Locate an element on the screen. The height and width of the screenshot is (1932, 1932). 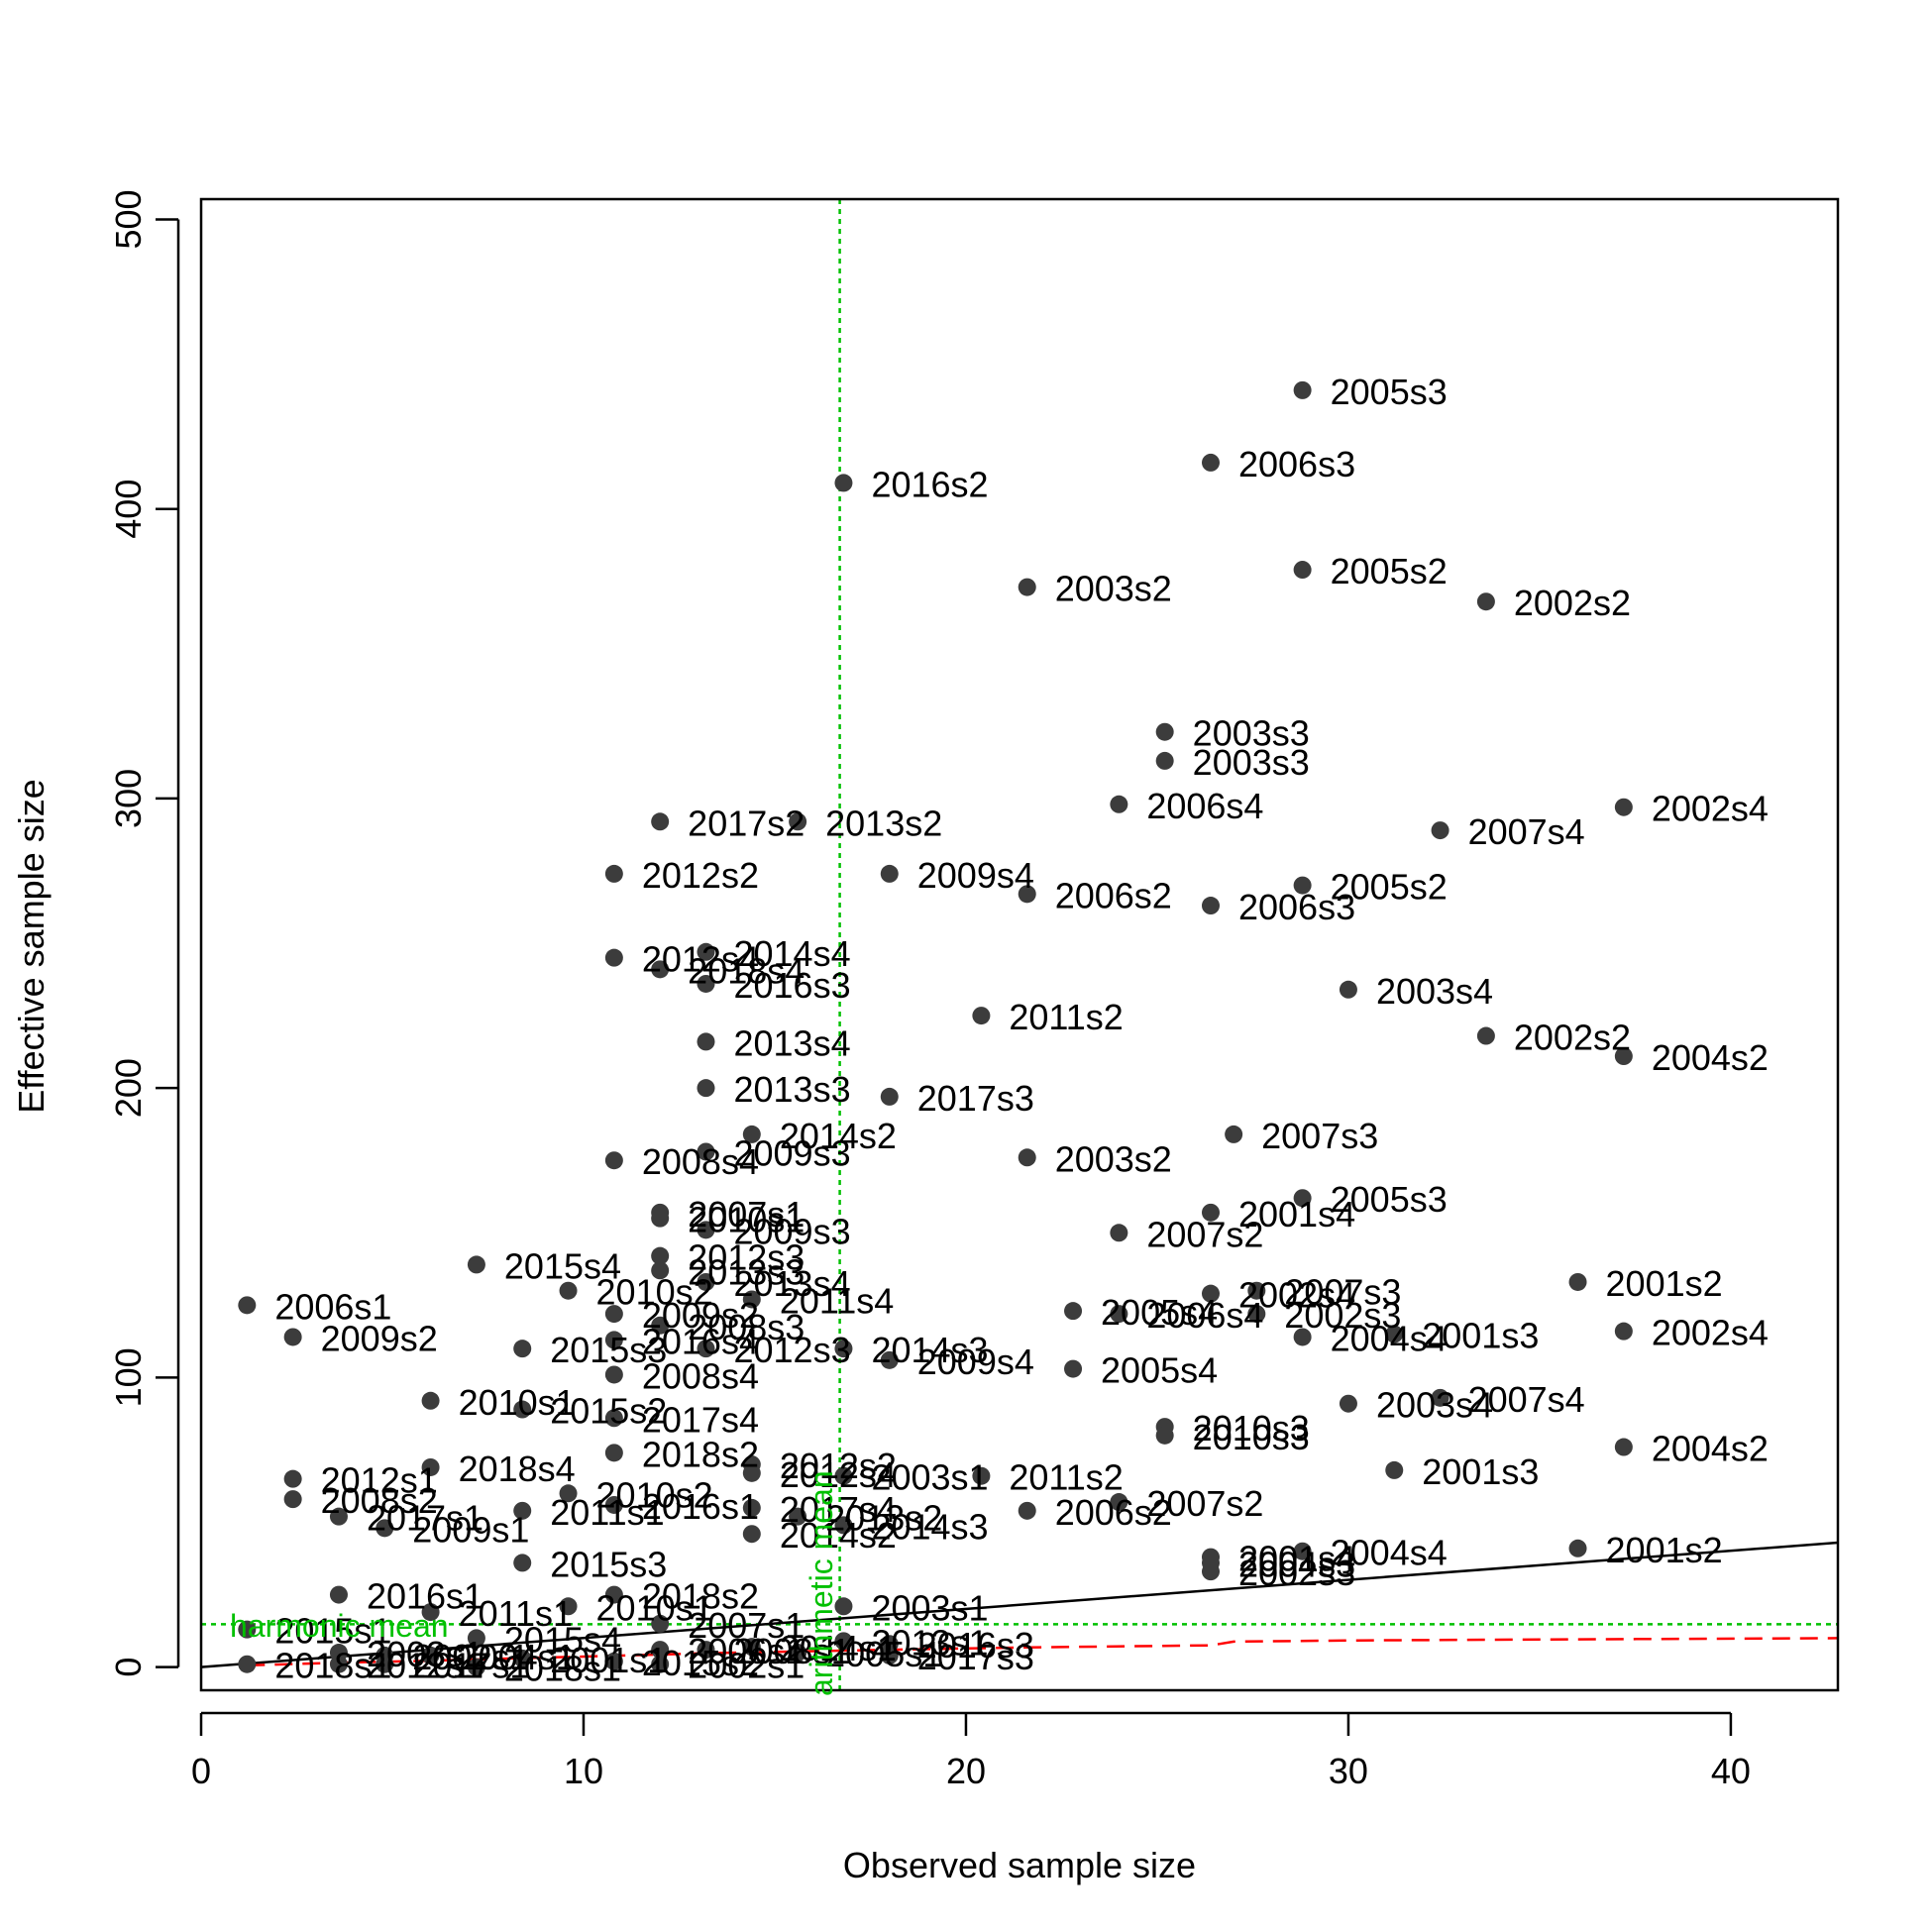
point-label: 2016s3 is located at coordinates (792, 986).